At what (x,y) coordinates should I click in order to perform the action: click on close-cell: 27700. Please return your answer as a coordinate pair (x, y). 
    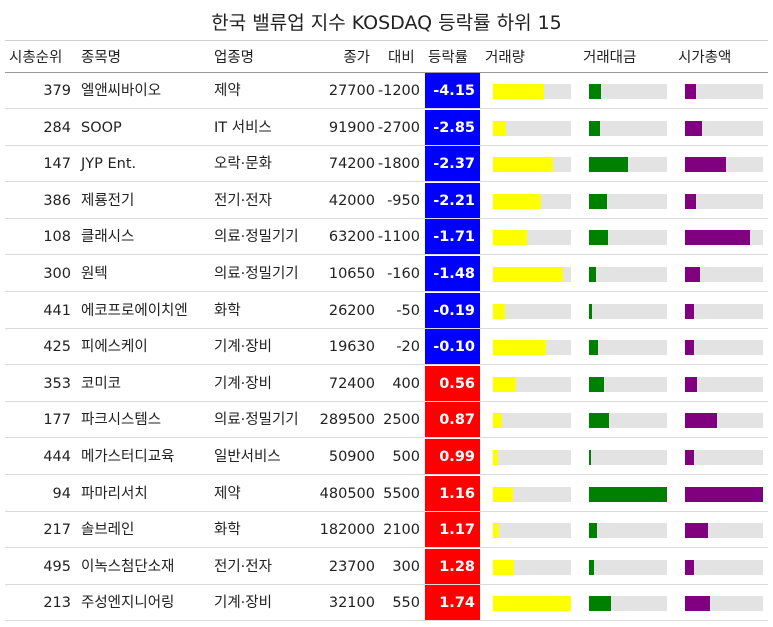
    Looking at the image, I should click on (351, 91).